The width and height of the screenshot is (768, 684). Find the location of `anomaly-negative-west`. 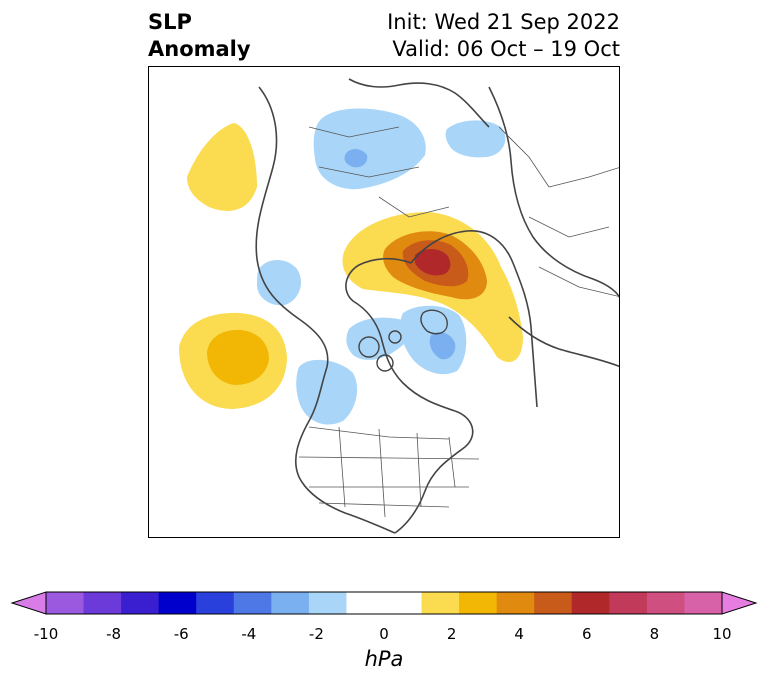

anomaly-negative-west is located at coordinates (279, 283).